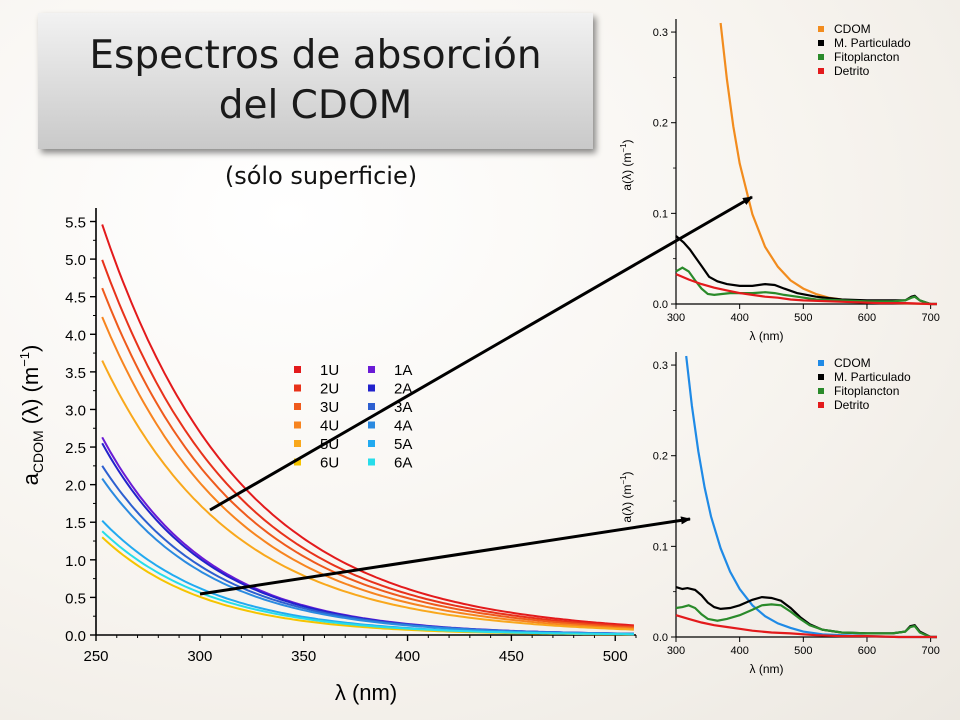 Image resolution: width=960 pixels, height=720 pixels. Describe the element at coordinates (75, 448) in the screenshot. I see `main-y-tick-label: 2.5` at that location.